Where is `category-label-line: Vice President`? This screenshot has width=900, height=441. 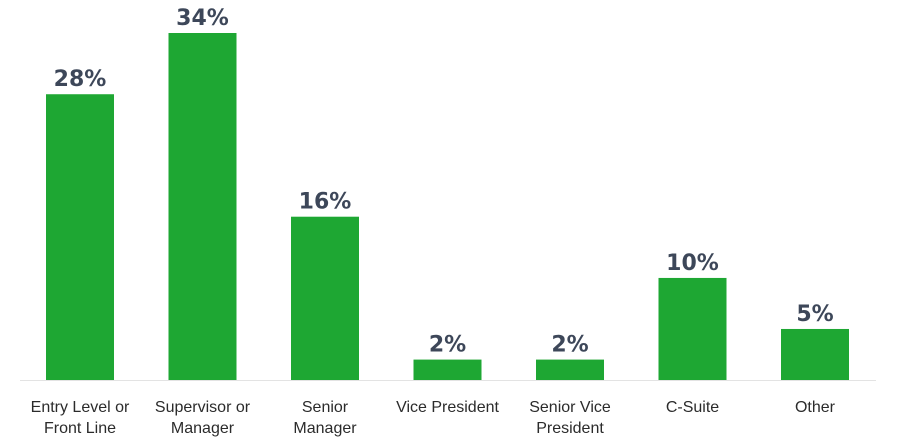
category-label-line: Vice President is located at coordinates (447, 407).